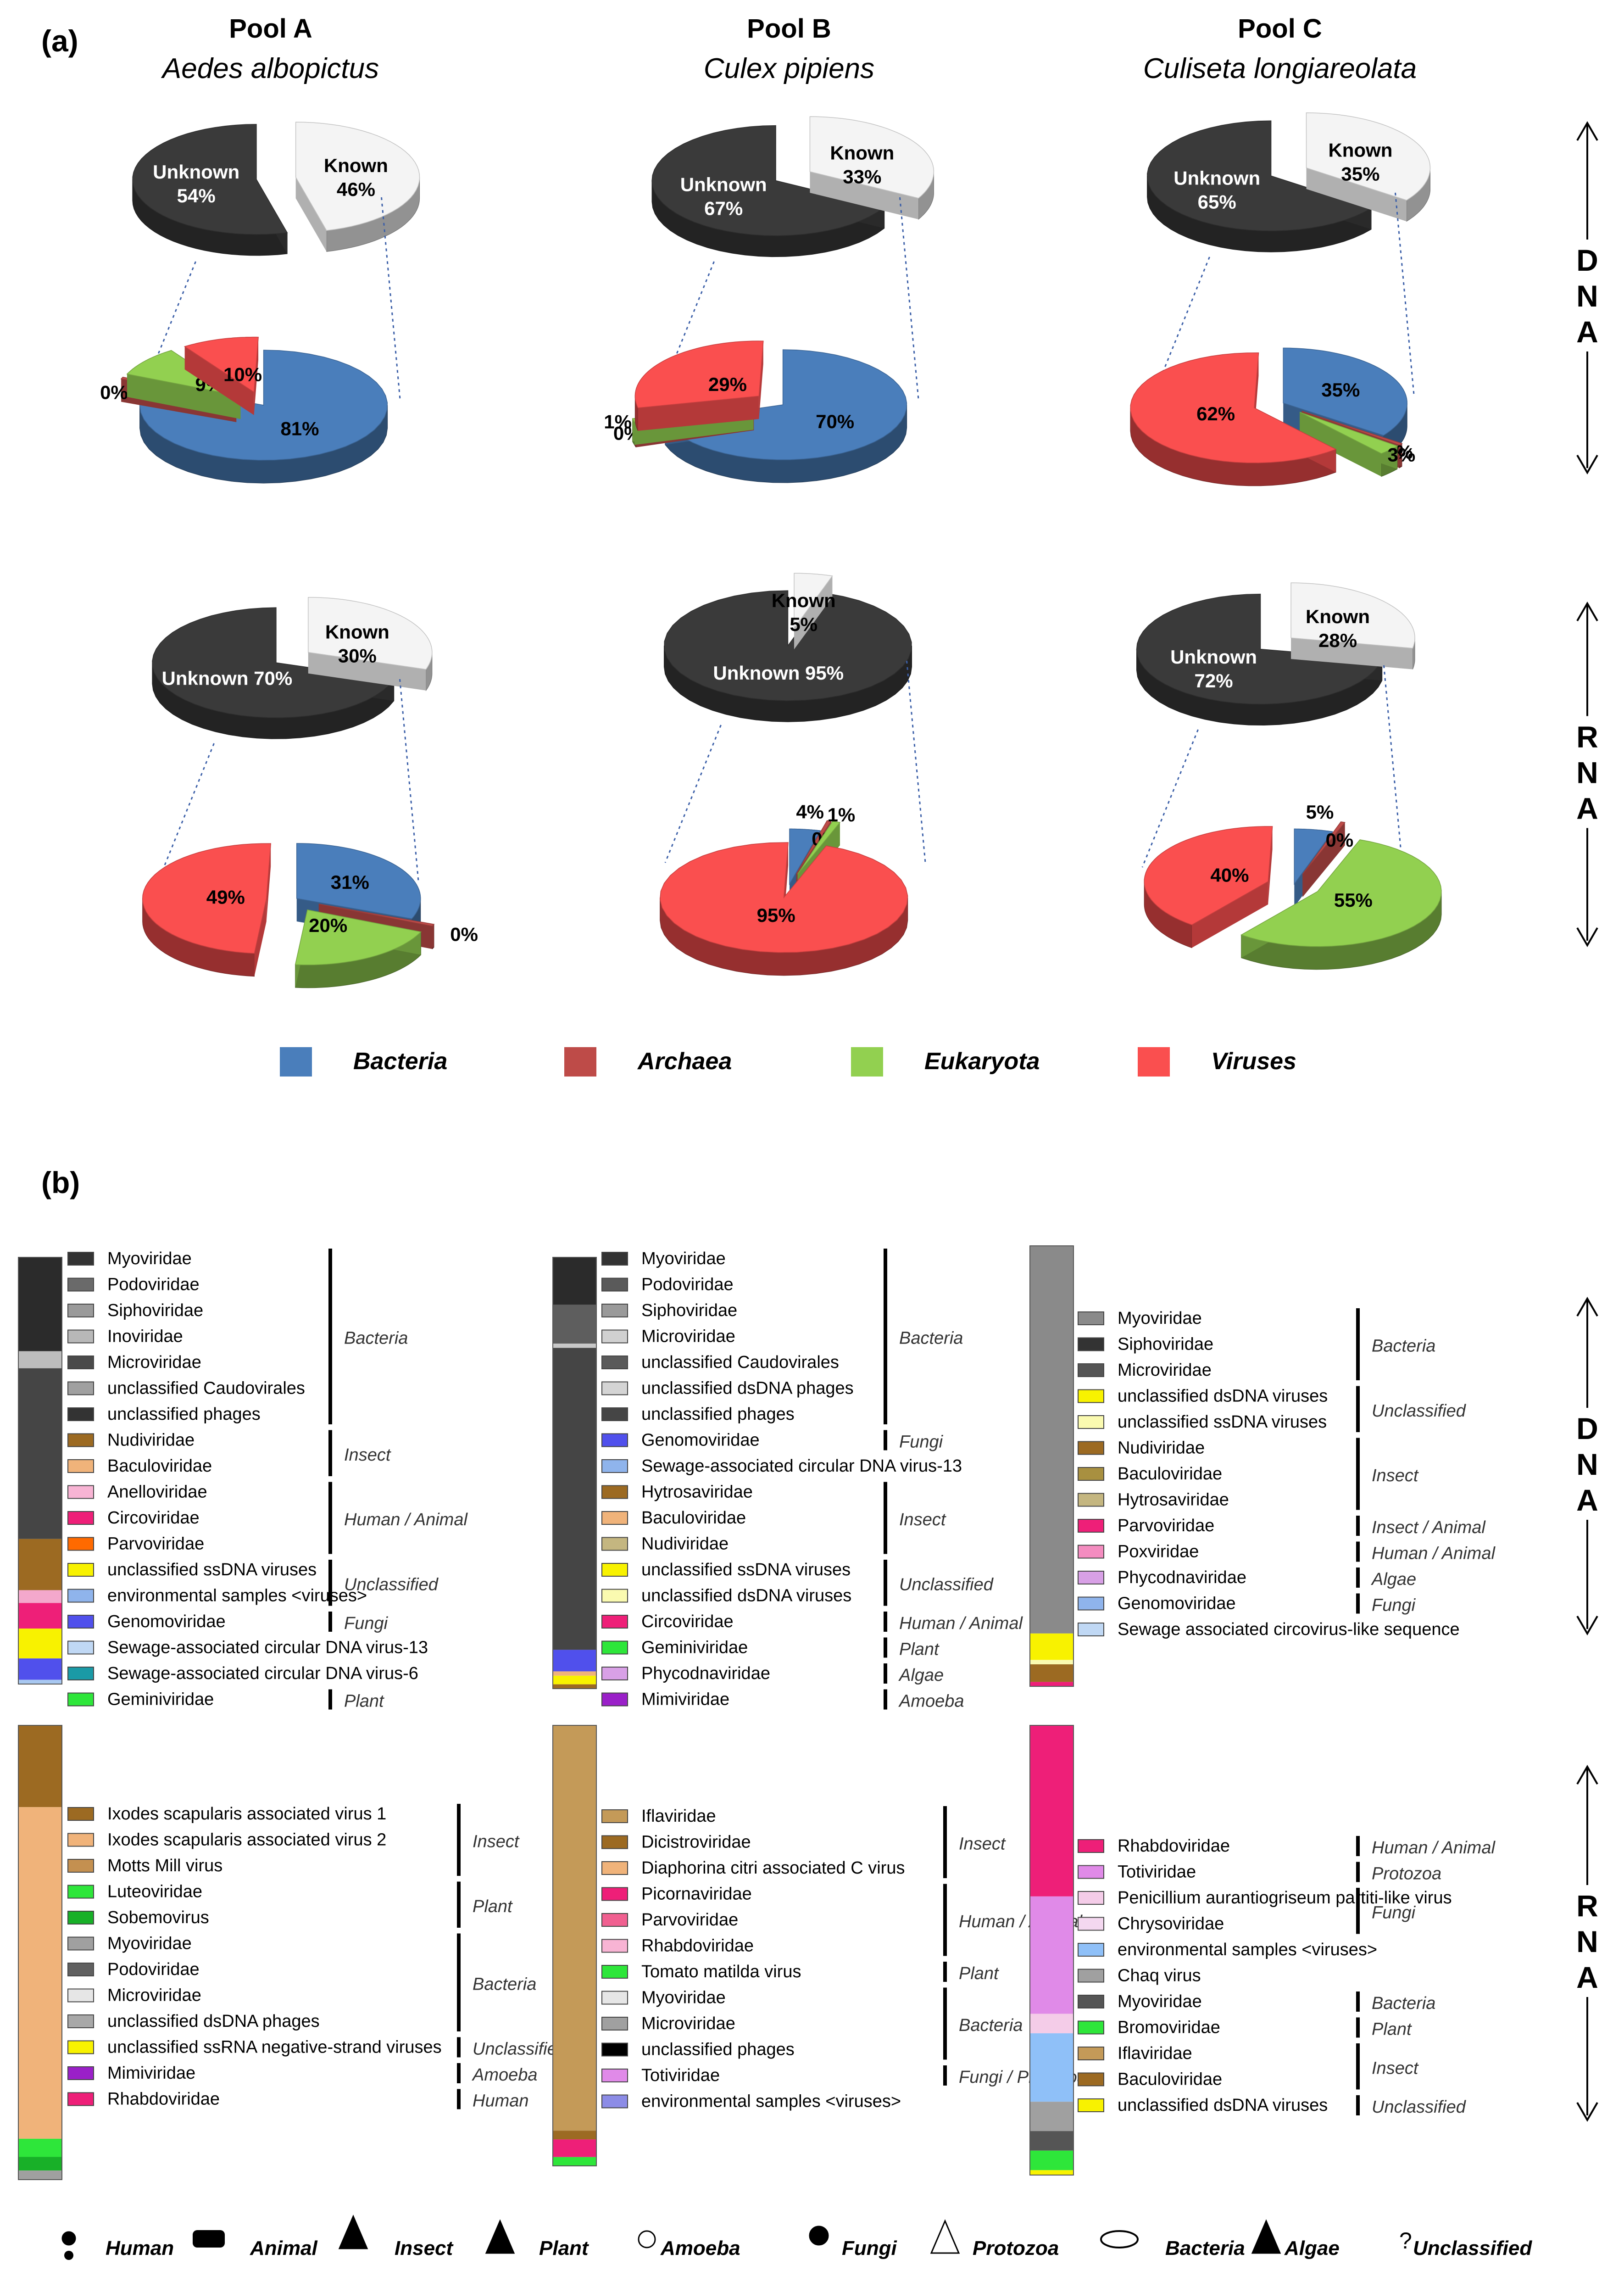 The height and width of the screenshot is (2276, 1624). I want to click on family-label: unclassified phages, so click(718, 1414).